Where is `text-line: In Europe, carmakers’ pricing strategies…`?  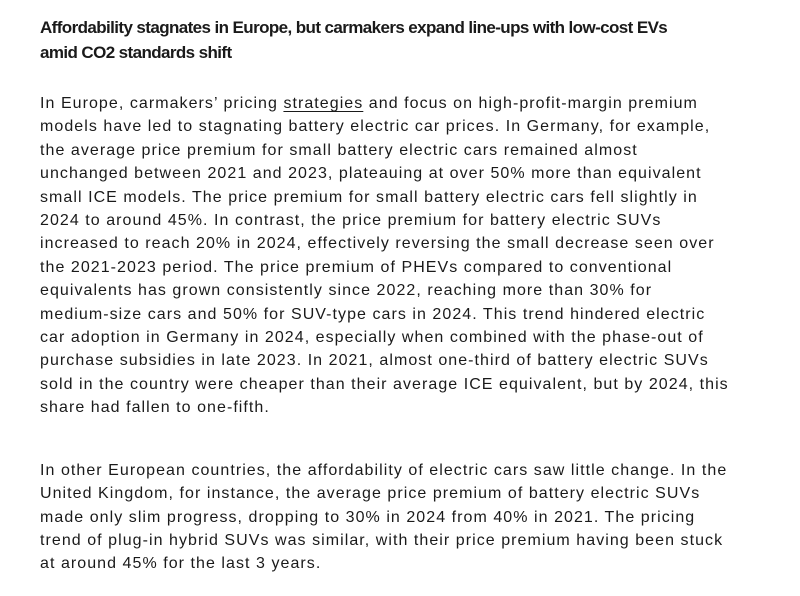
text-line: In Europe, carmakers’ pricing strategies… is located at coordinates (369, 103).